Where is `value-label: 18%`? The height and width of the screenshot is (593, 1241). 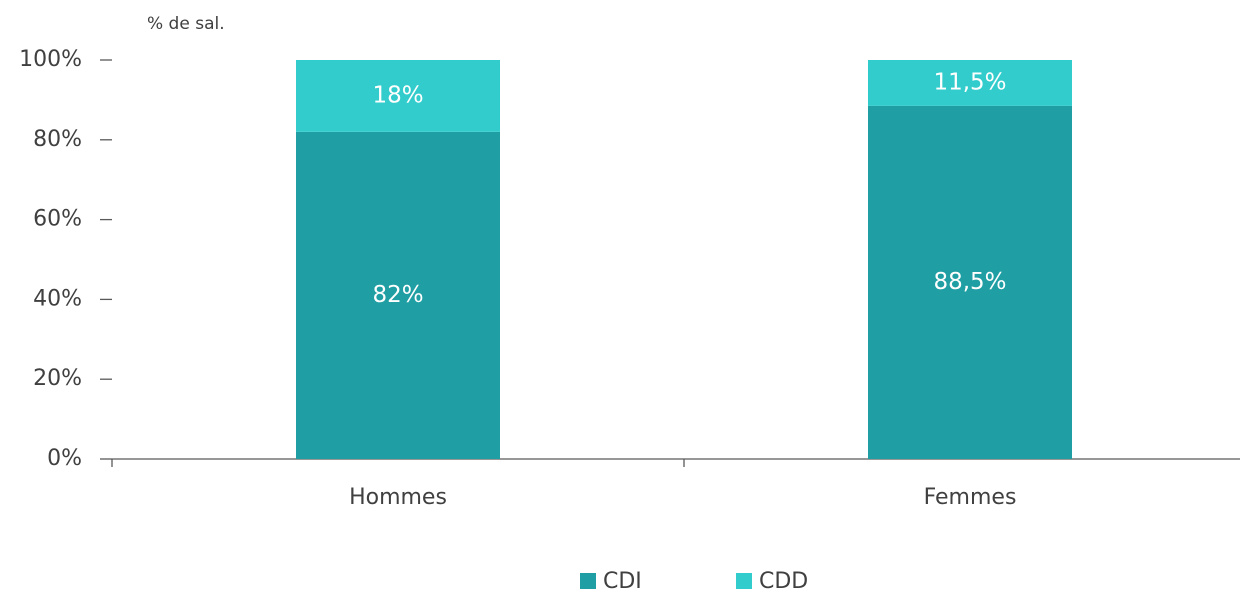 value-label: 18% is located at coordinates (397, 95).